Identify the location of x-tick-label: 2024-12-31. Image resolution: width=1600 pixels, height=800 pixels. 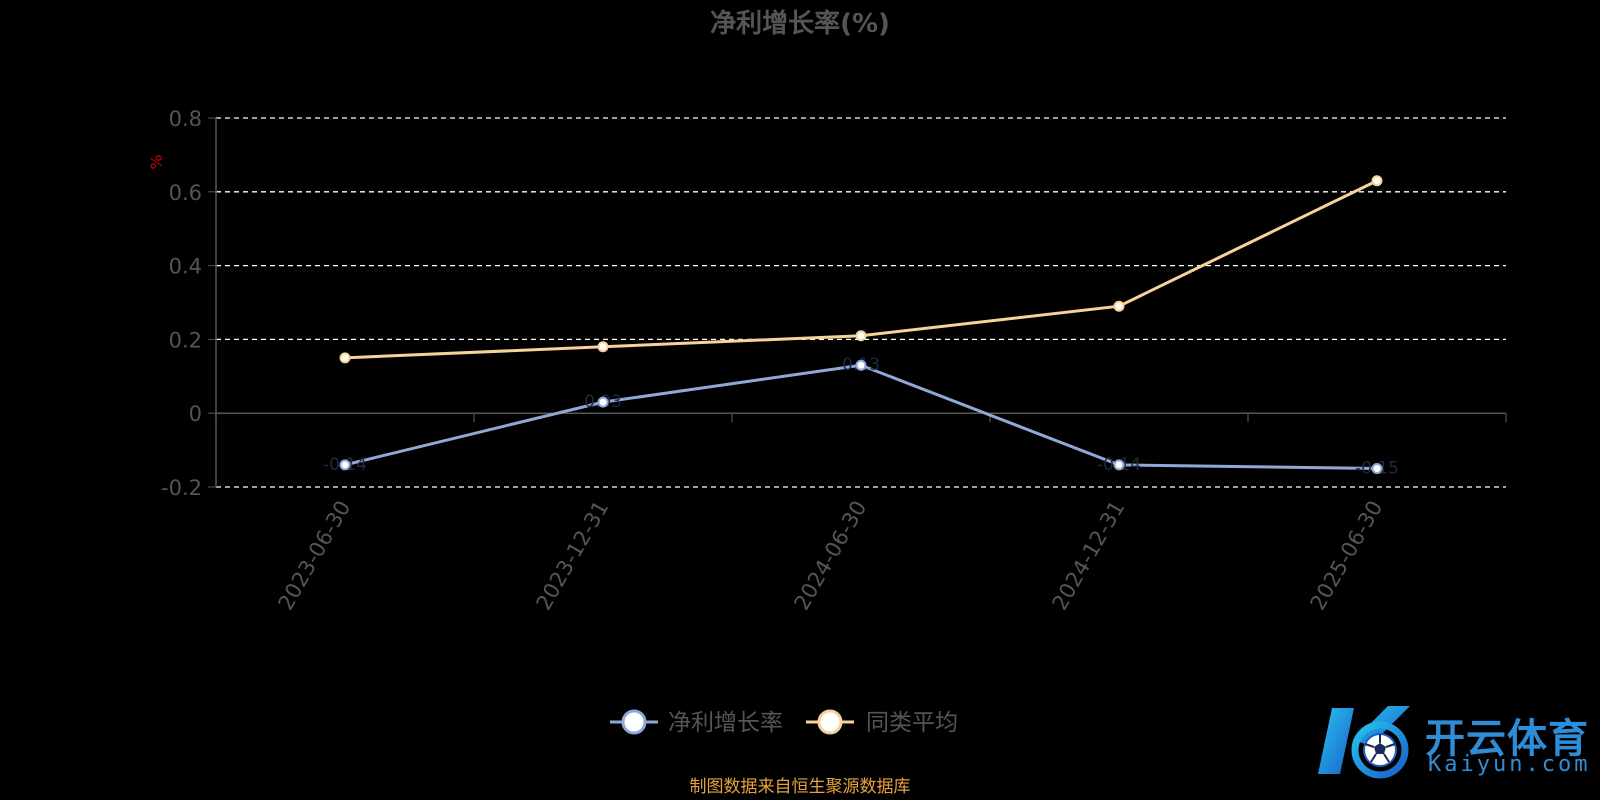
(1089, 556).